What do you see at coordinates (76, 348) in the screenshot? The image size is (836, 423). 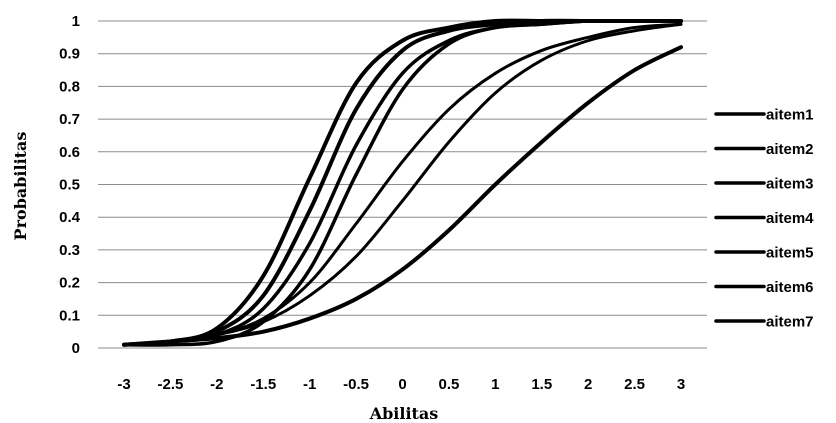 I see `y-tick-label: 0` at bounding box center [76, 348].